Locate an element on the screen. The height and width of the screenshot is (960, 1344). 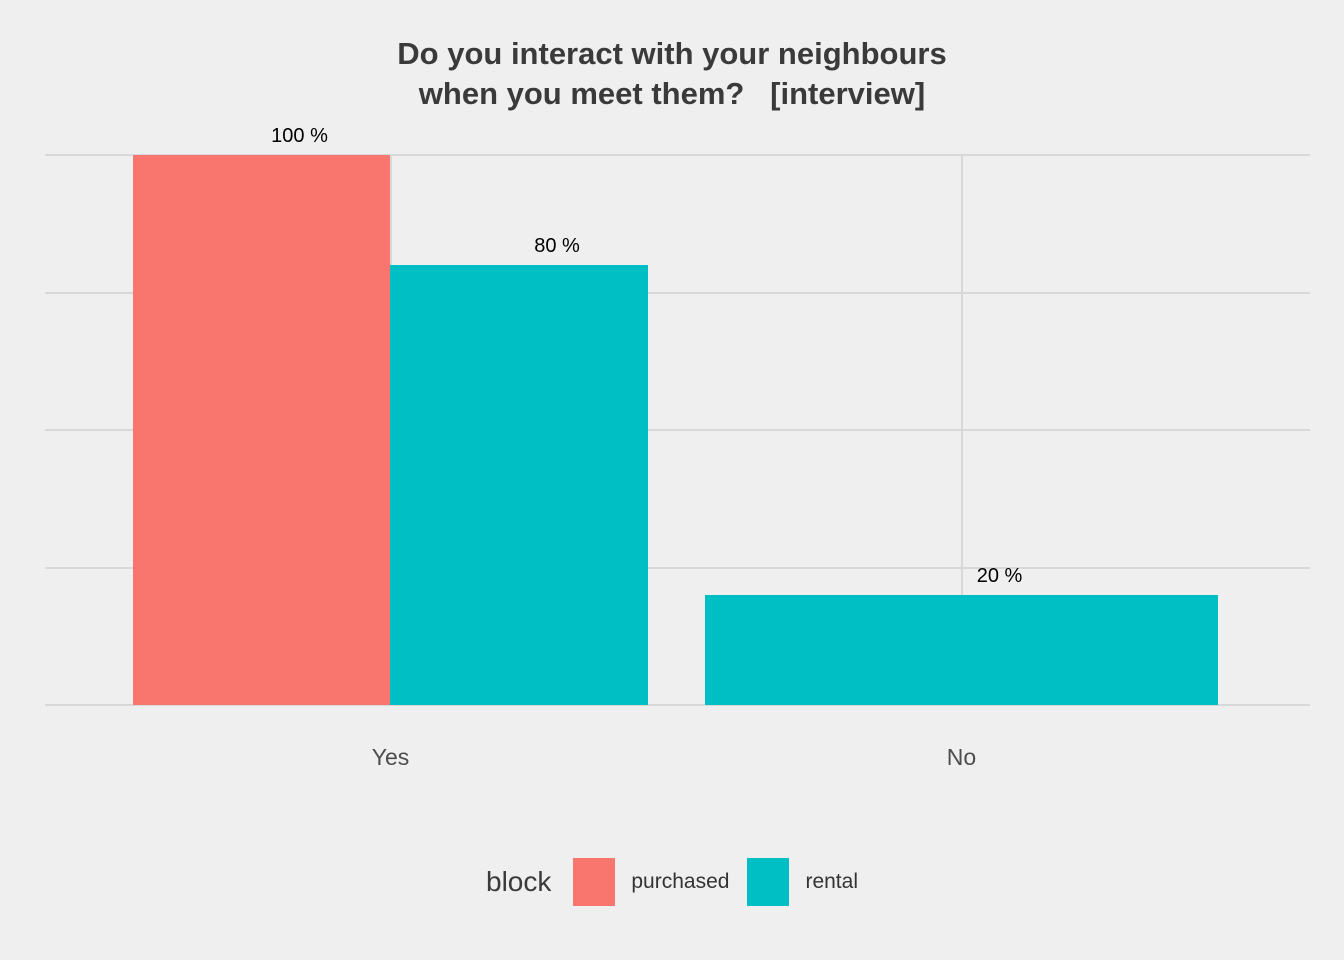
legend-title: block is located at coordinates (519, 881).